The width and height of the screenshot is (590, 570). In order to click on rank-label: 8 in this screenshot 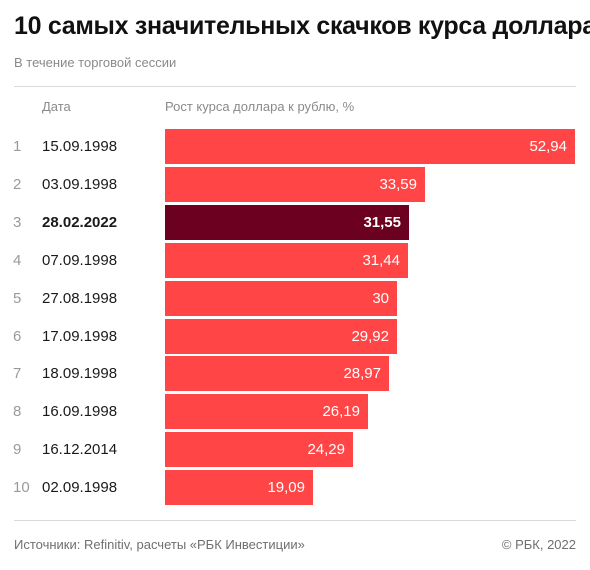, I will do `click(17, 412)`.